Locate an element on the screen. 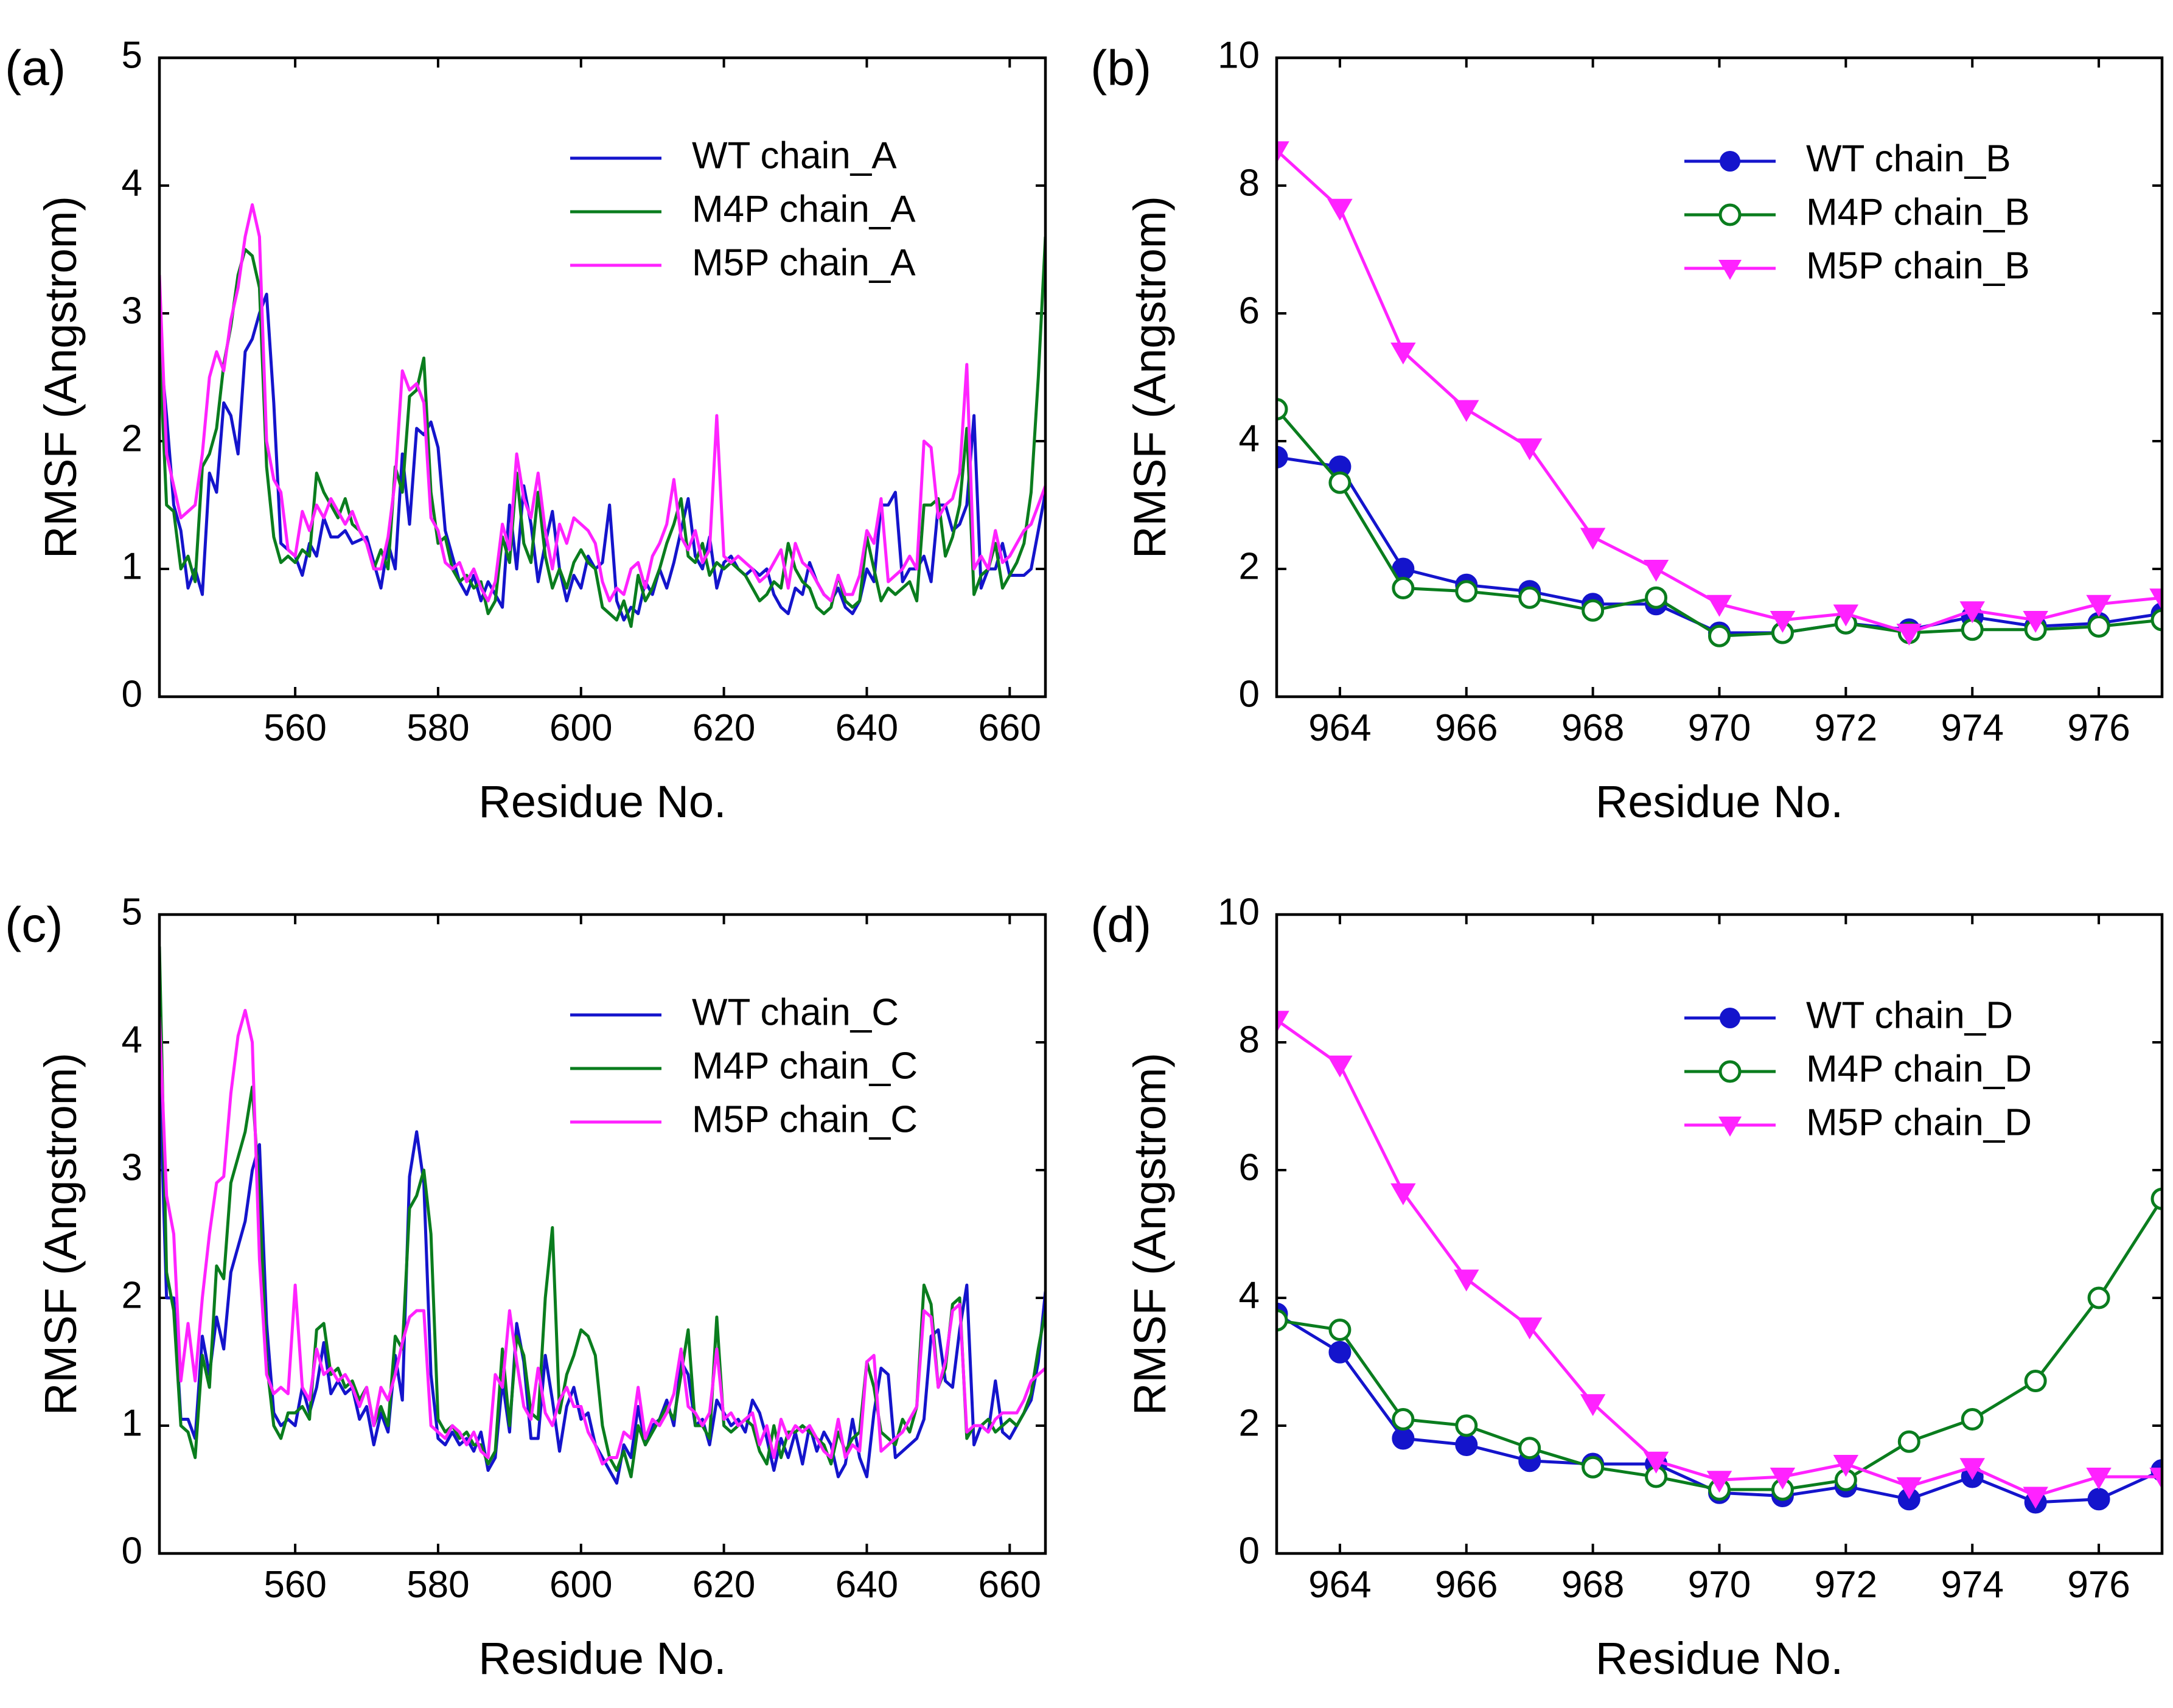  legend-entry: M5P chain_B is located at coordinates (1857, 266).